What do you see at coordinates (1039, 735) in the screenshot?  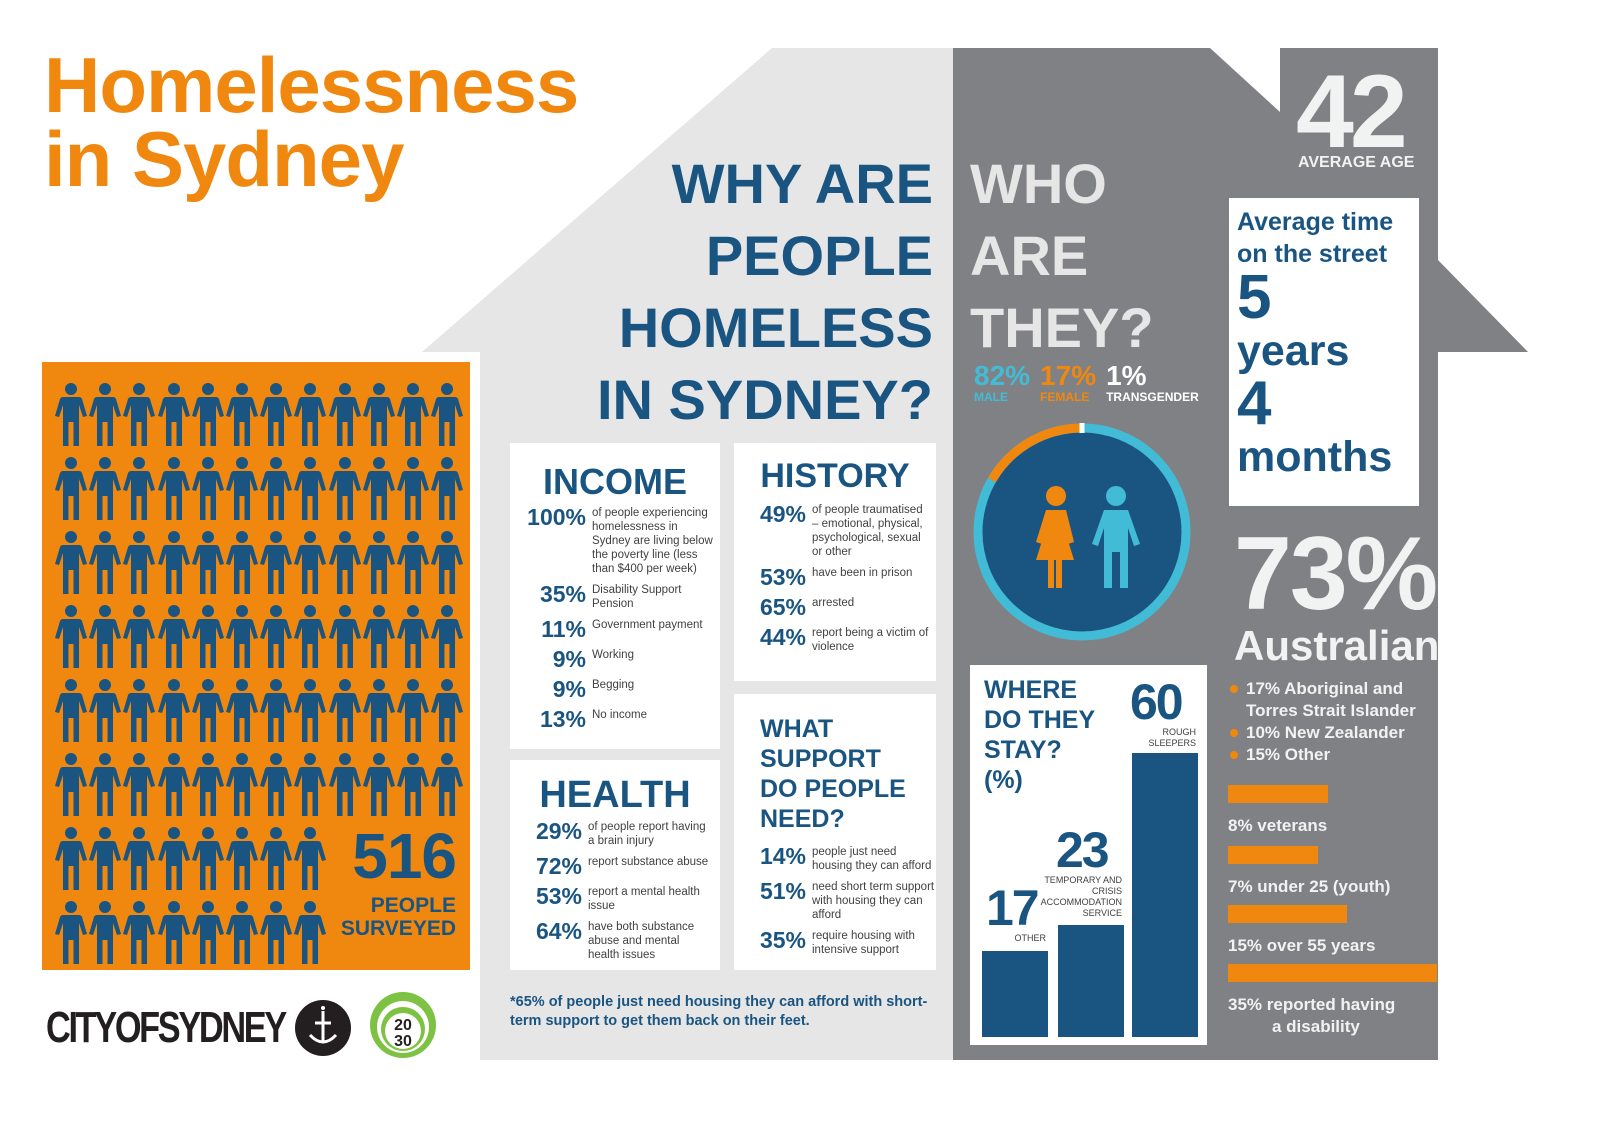 I see `stay-chart-title: WHERE DO THEY STAY? (%)` at bounding box center [1039, 735].